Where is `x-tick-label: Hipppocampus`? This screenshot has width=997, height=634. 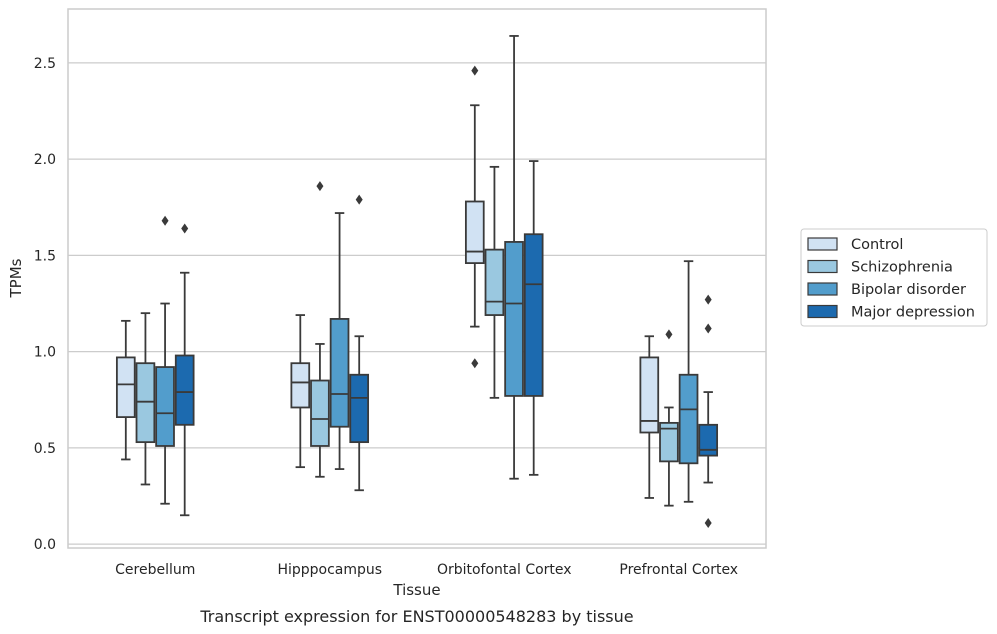 x-tick-label: Hipppocampus is located at coordinates (329, 570).